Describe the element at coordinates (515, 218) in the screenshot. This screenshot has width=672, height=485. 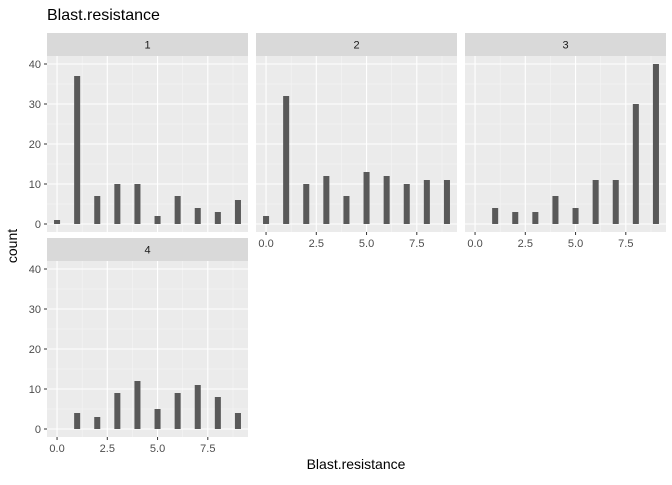
I see `bar-facet-3-x2` at that location.